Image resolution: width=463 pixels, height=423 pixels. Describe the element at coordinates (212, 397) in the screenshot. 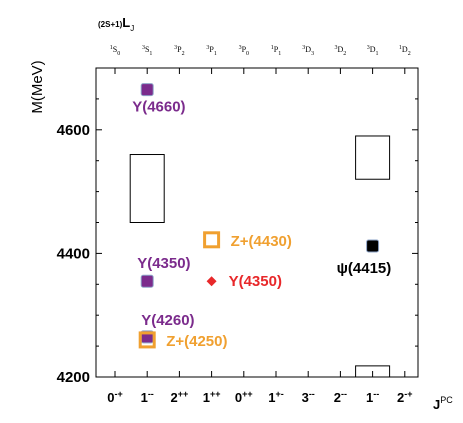

I see `x-tick-label: 1++` at that location.